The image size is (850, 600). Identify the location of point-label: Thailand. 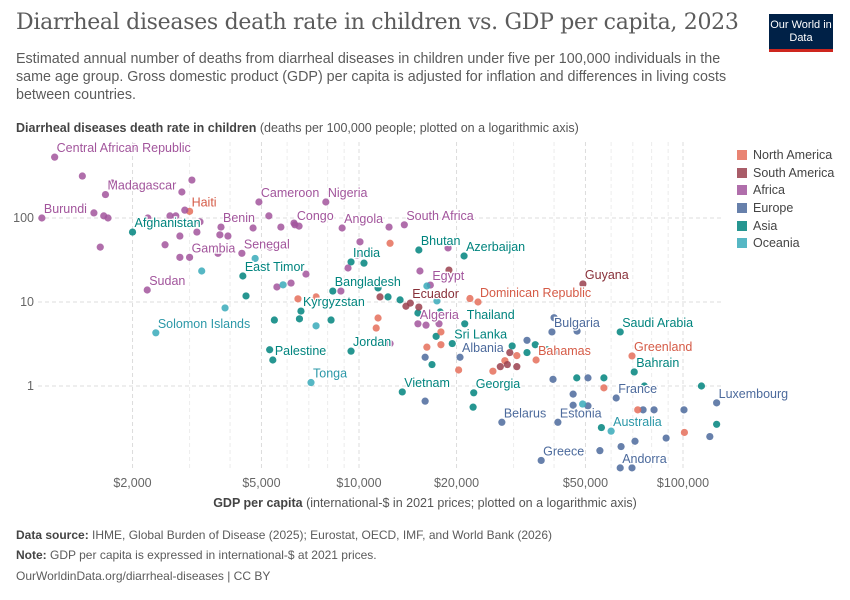
(491, 315).